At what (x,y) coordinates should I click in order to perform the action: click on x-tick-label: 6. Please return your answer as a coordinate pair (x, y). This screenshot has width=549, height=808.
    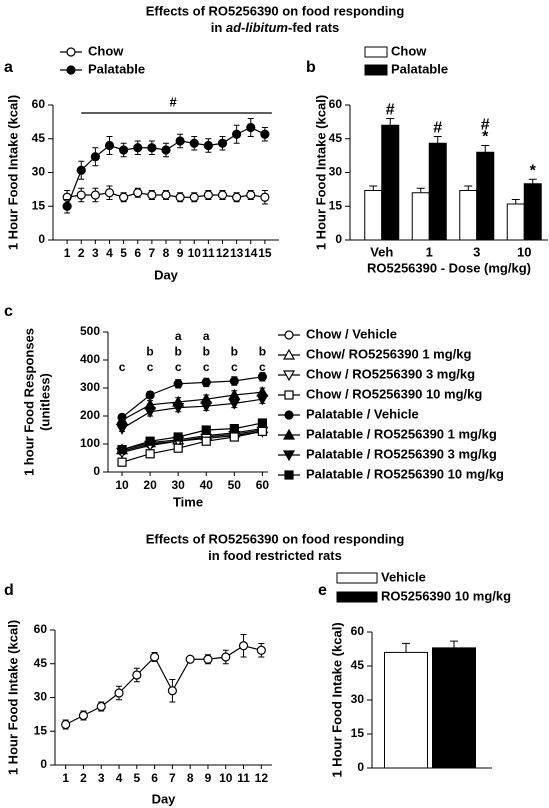
    Looking at the image, I should click on (137, 253).